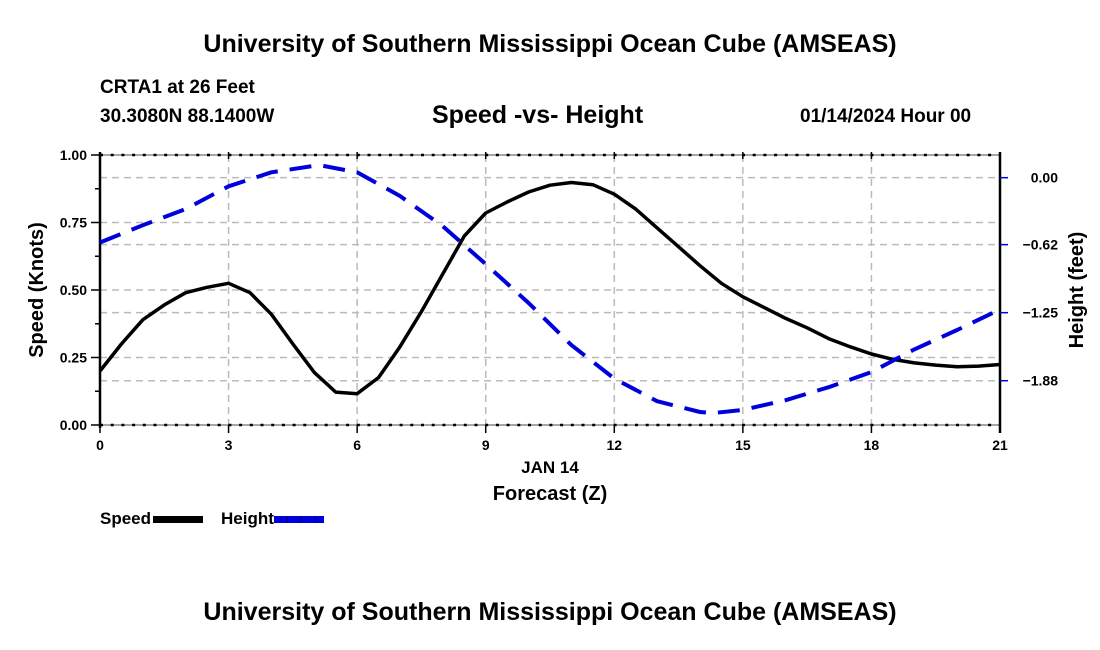  What do you see at coordinates (73, 290) in the screenshot?
I see `y-tick-label: 0.50` at bounding box center [73, 290].